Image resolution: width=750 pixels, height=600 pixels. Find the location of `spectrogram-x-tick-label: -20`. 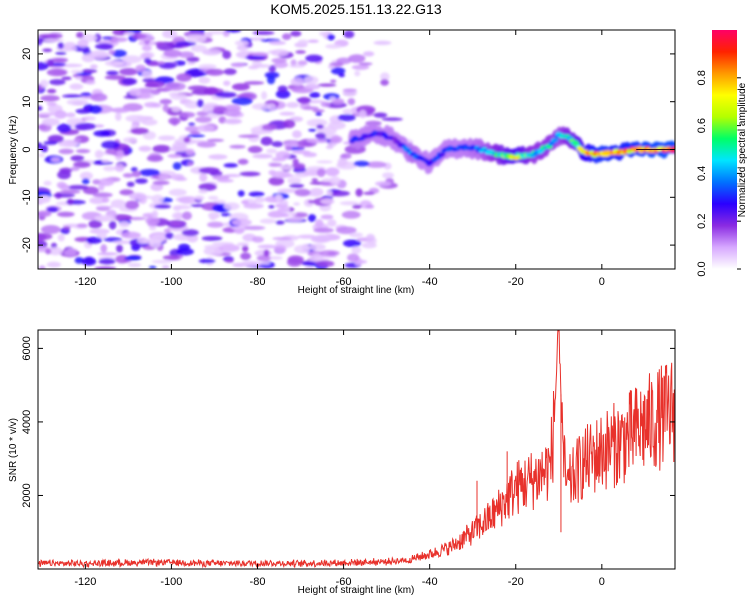

spectrogram-x-tick-label: -20 is located at coordinates (516, 282).